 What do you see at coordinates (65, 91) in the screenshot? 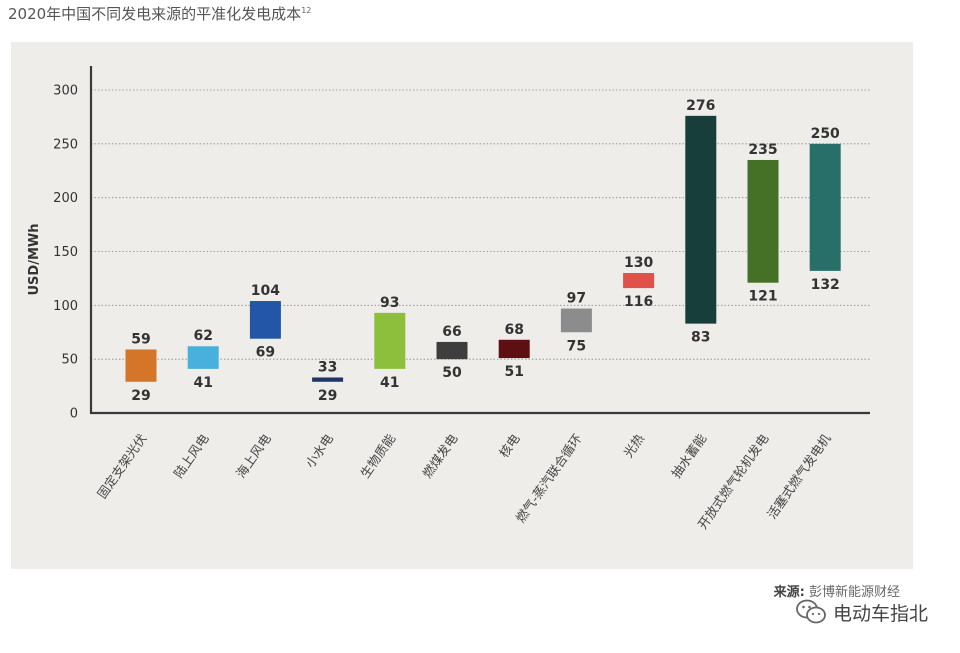
I see `y-tick-label: 300` at bounding box center [65, 91].